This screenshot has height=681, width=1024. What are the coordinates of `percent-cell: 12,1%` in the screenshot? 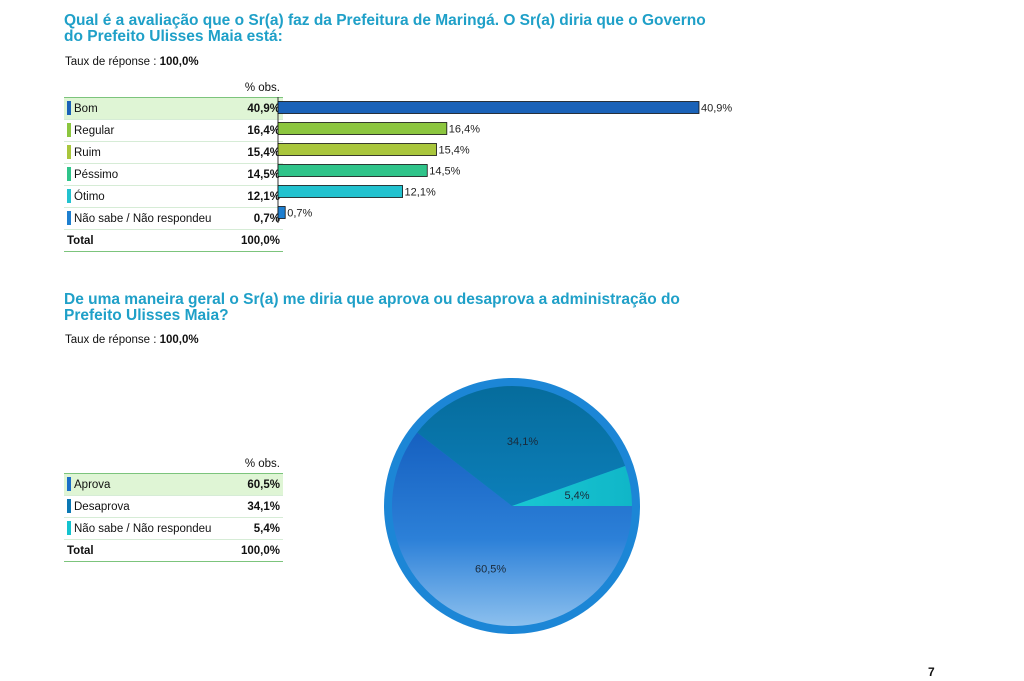 It's located at (257, 196).